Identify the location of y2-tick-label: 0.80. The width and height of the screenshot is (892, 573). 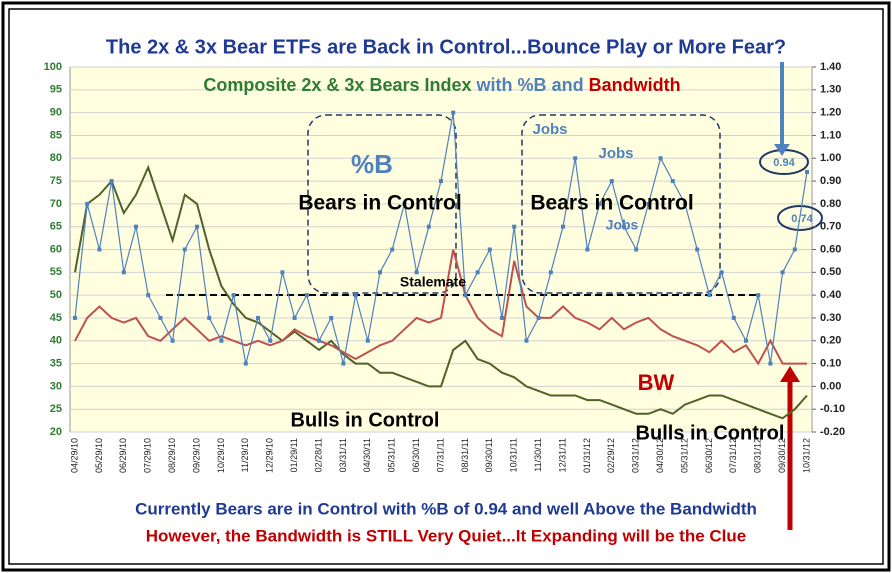
(830, 204).